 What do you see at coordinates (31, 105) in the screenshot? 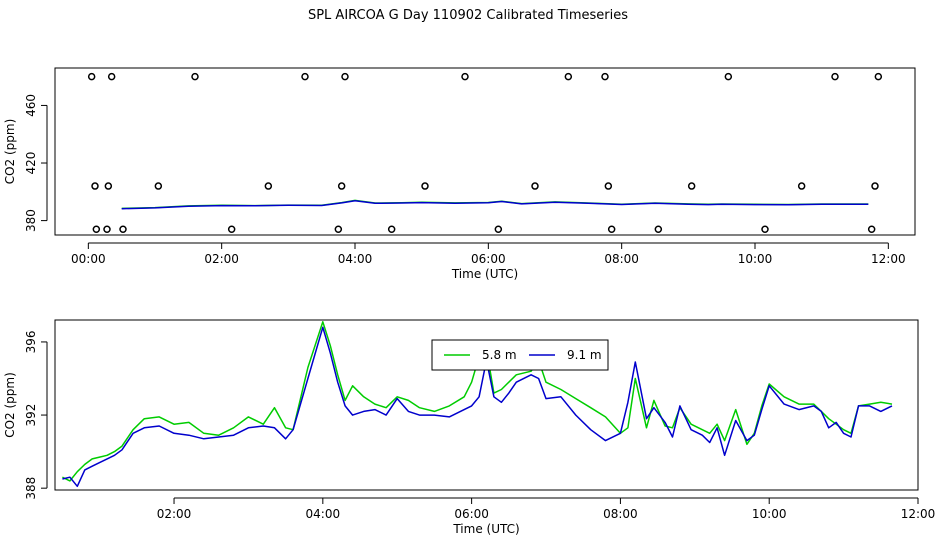
I see `y-tick-label: 460` at bounding box center [31, 105].